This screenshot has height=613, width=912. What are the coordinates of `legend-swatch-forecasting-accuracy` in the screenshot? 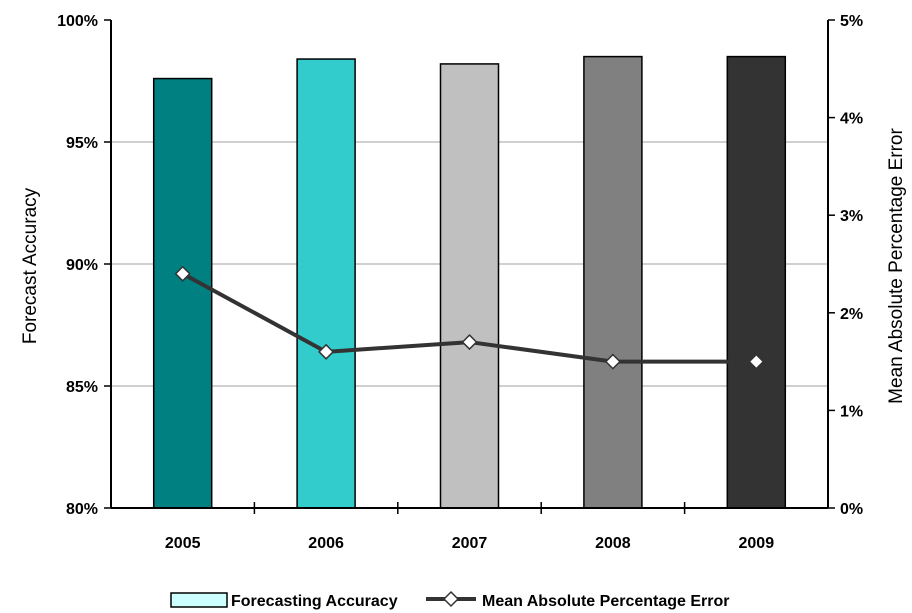 It's located at (199, 600).